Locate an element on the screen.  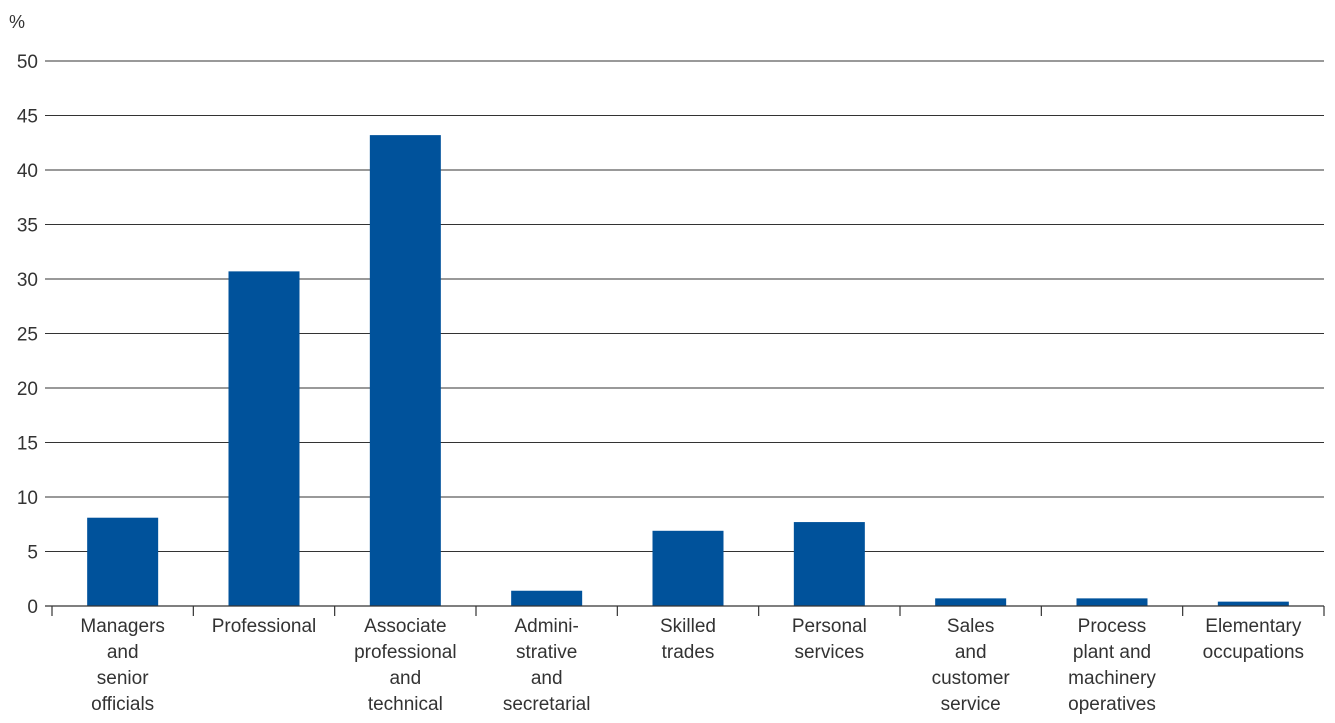
y-tick-label: 30 is located at coordinates (27, 280).